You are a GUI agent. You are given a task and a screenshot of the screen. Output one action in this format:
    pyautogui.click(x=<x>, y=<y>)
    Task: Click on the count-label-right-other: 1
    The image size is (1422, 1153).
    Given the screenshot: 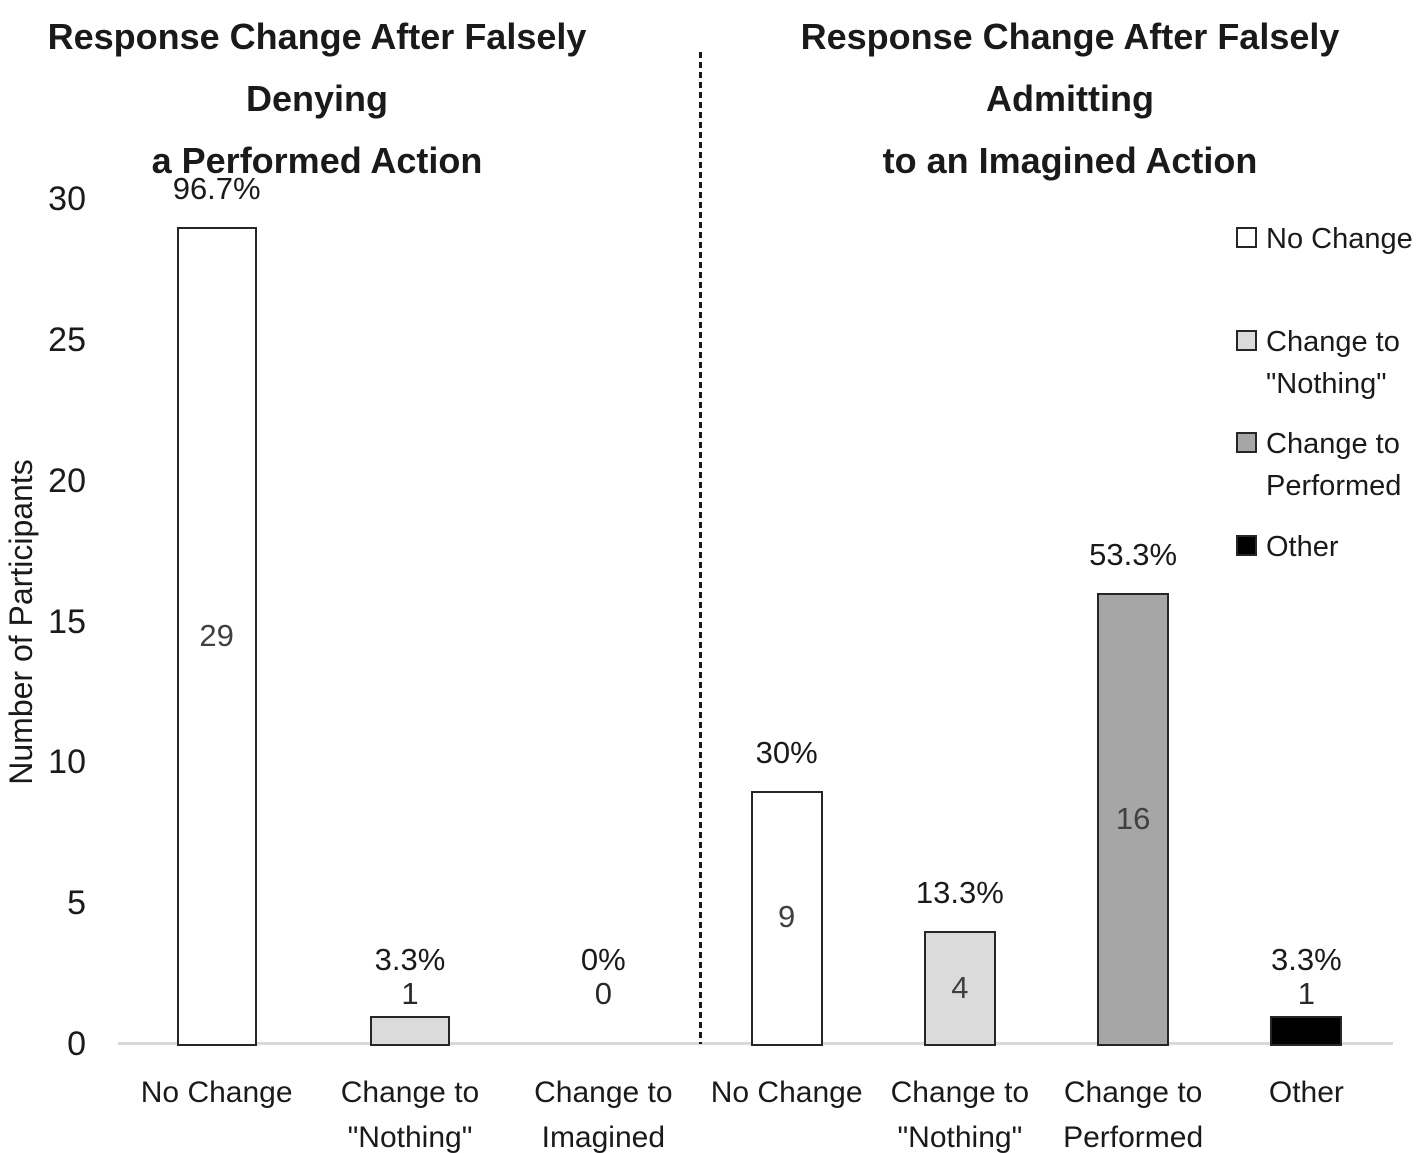 What is the action you would take?
    pyautogui.click(x=1306, y=993)
    